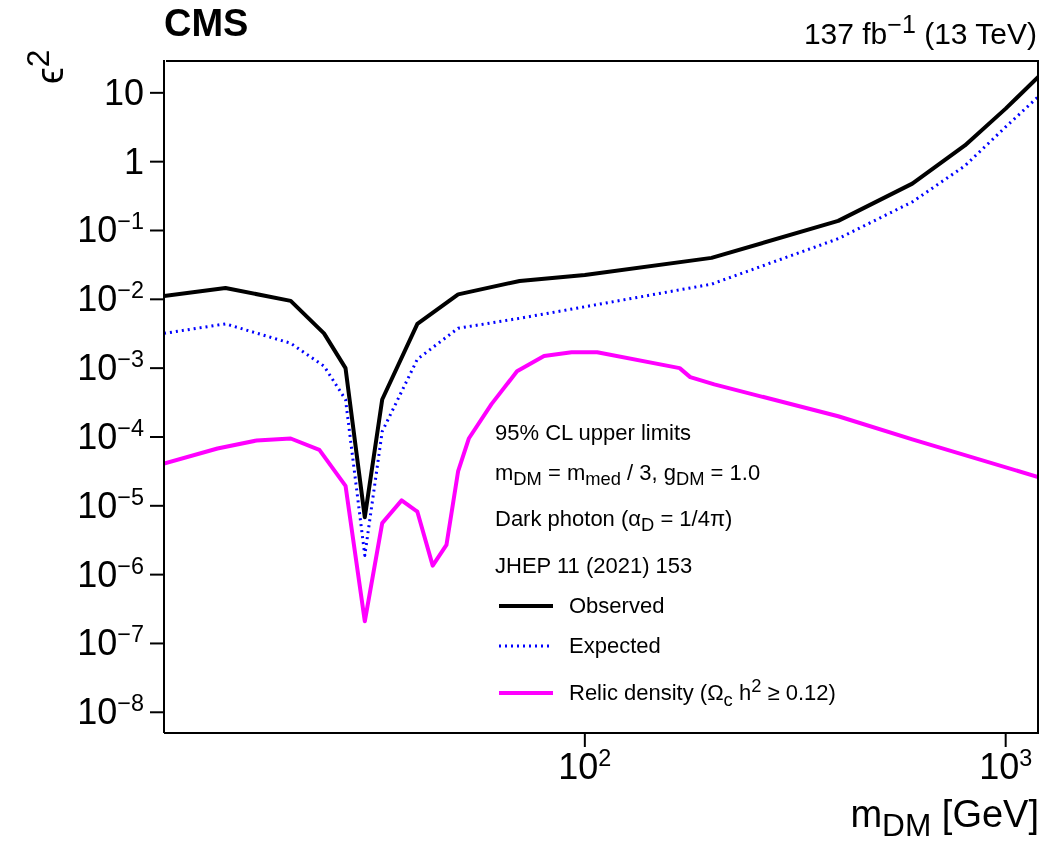 Image resolution: width=1059 pixels, height=847 pixels. I want to click on y-tick-label: 1, so click(133, 161).